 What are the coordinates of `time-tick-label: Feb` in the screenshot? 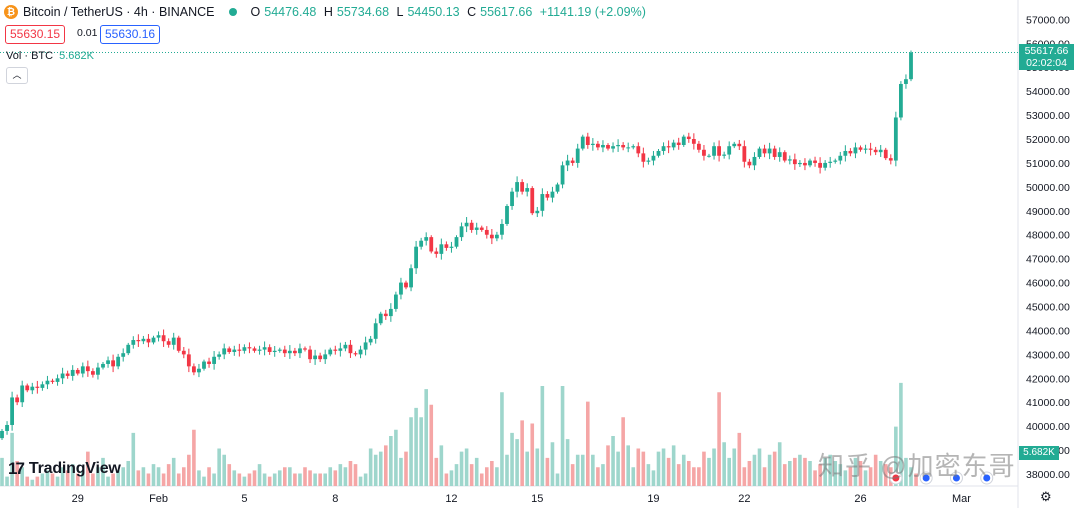 It's located at (158, 499).